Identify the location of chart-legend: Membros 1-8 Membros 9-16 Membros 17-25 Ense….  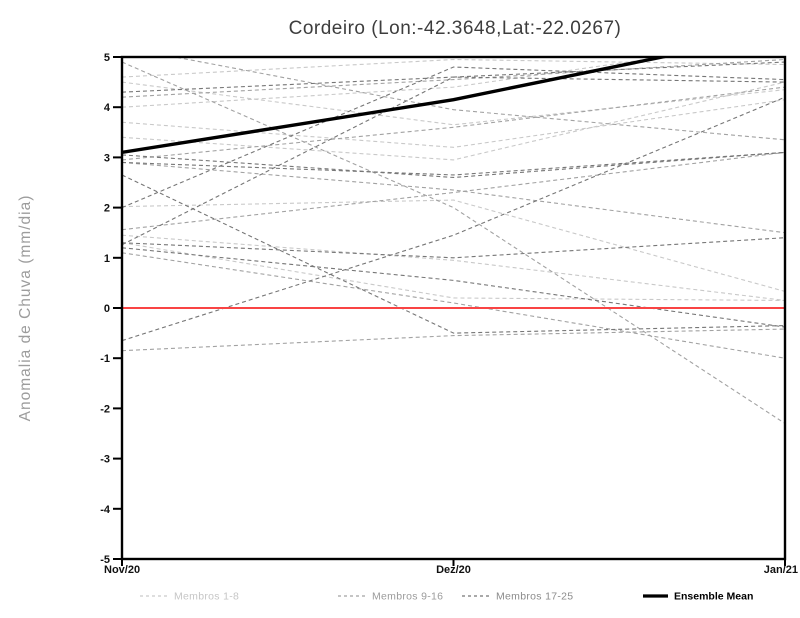
(446, 597).